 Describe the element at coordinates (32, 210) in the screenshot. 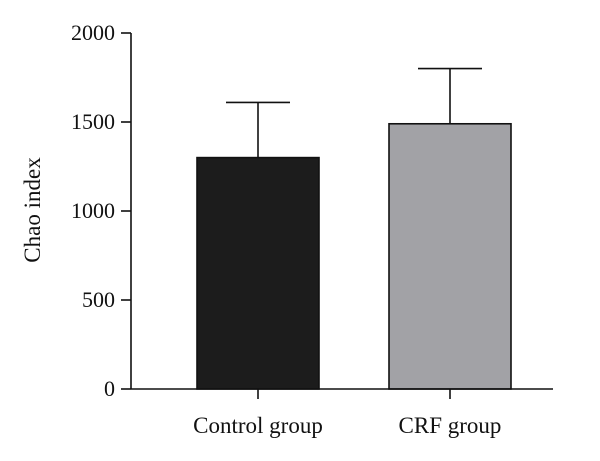

I see `y-axis-label: Chao index` at that location.